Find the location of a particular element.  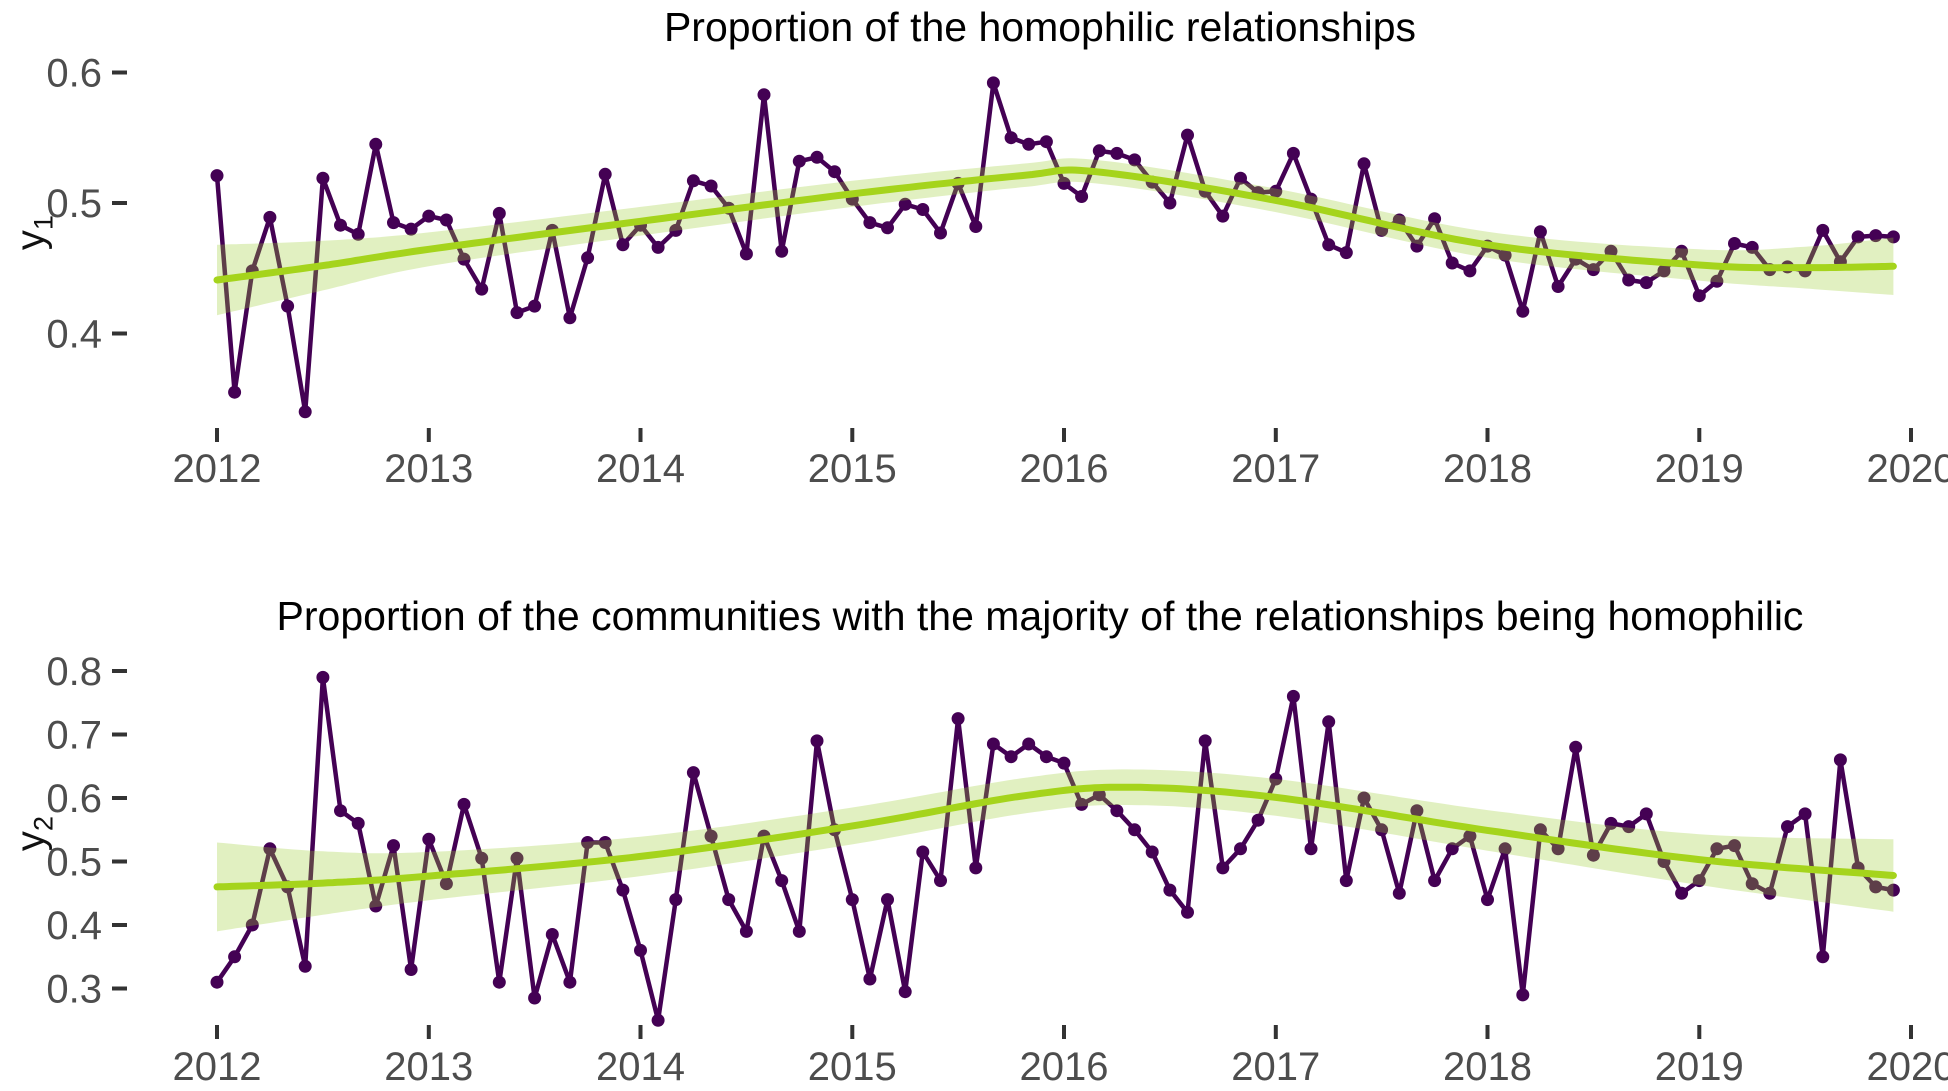

x-tick-label: 2015 is located at coordinates (852, 1067).